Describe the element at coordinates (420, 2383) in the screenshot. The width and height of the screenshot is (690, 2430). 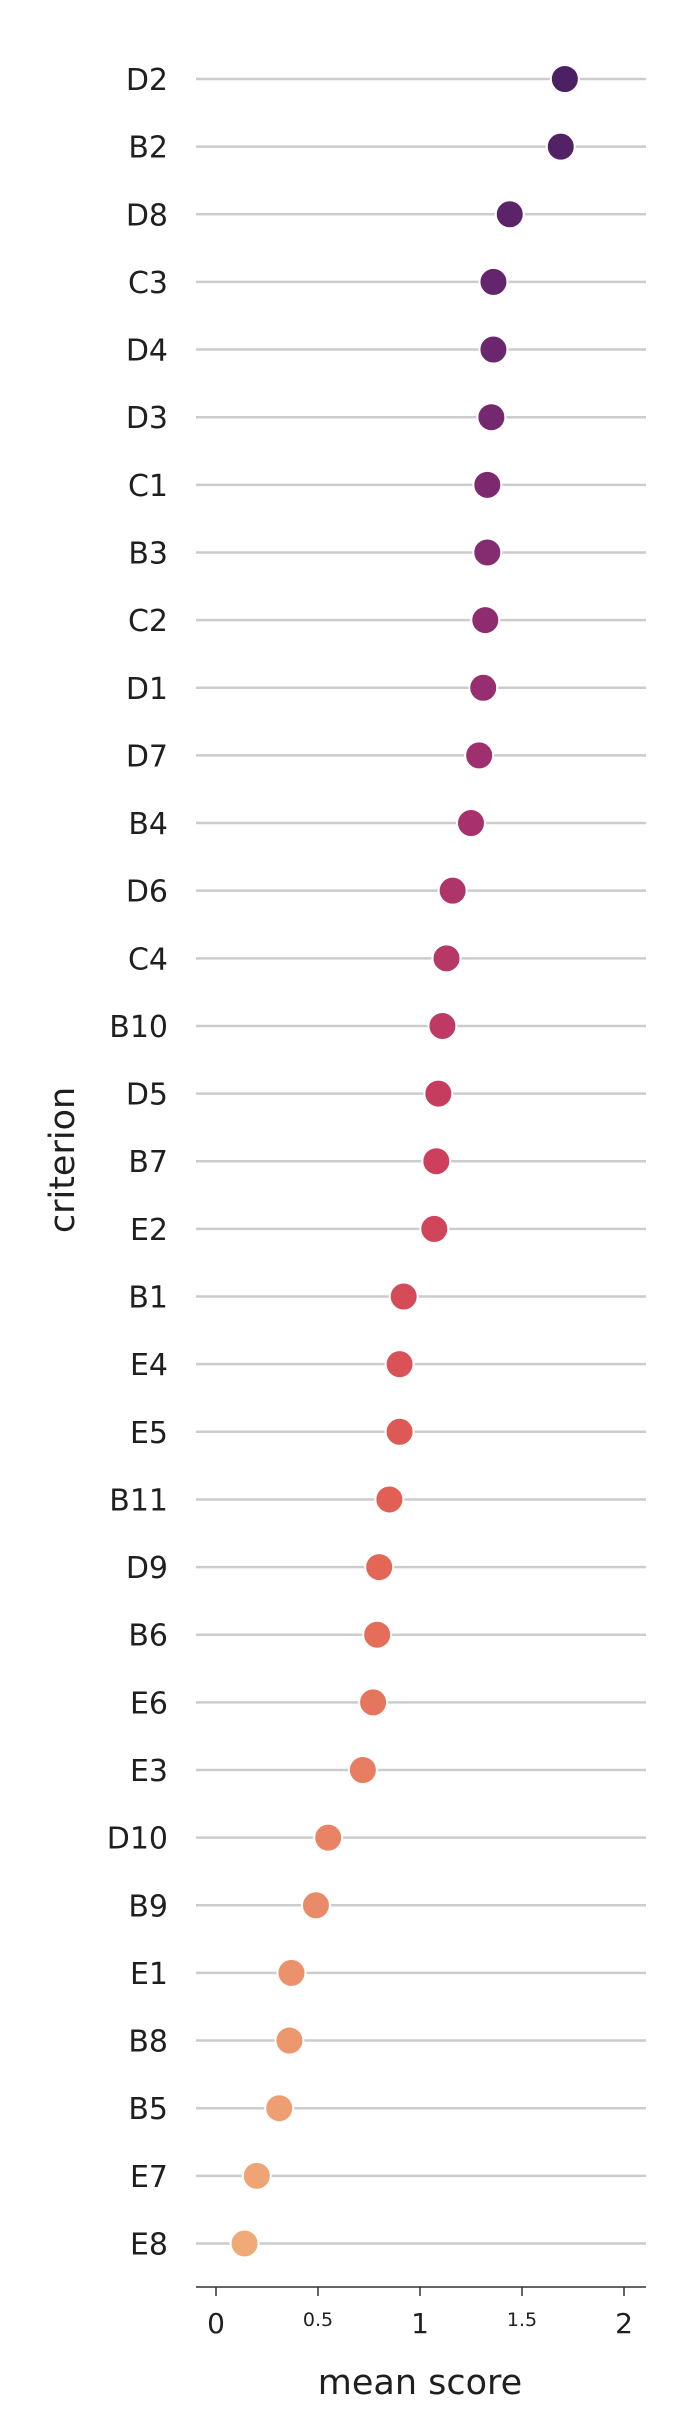
I see `x-axis-title: mean score` at that location.